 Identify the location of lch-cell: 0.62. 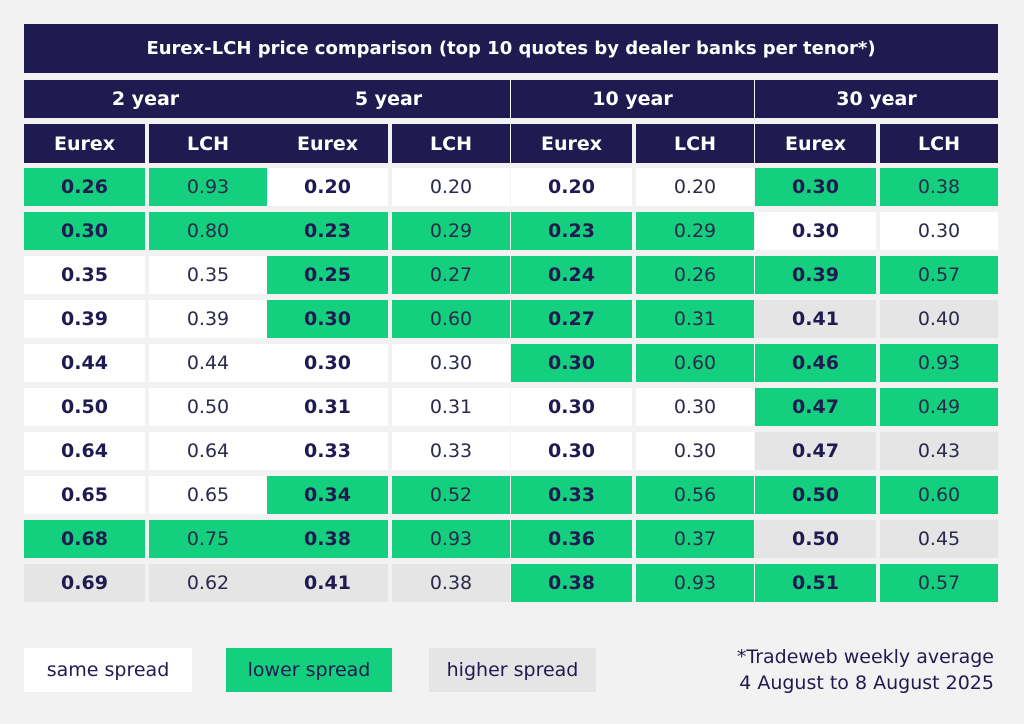
(208, 583).